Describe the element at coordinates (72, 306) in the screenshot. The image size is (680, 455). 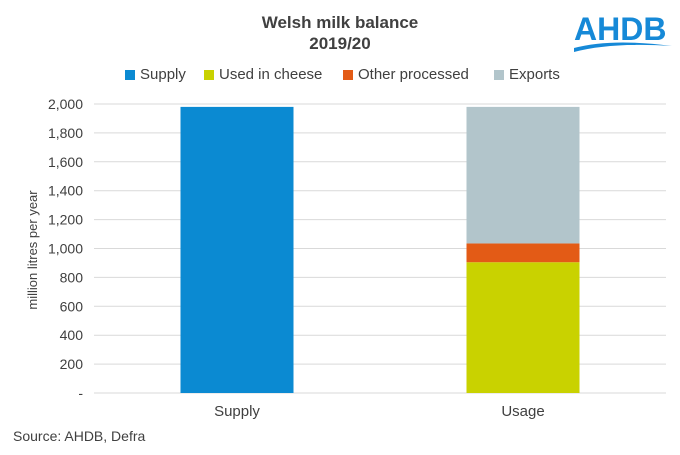
I see `y-tick-label: 600` at that location.